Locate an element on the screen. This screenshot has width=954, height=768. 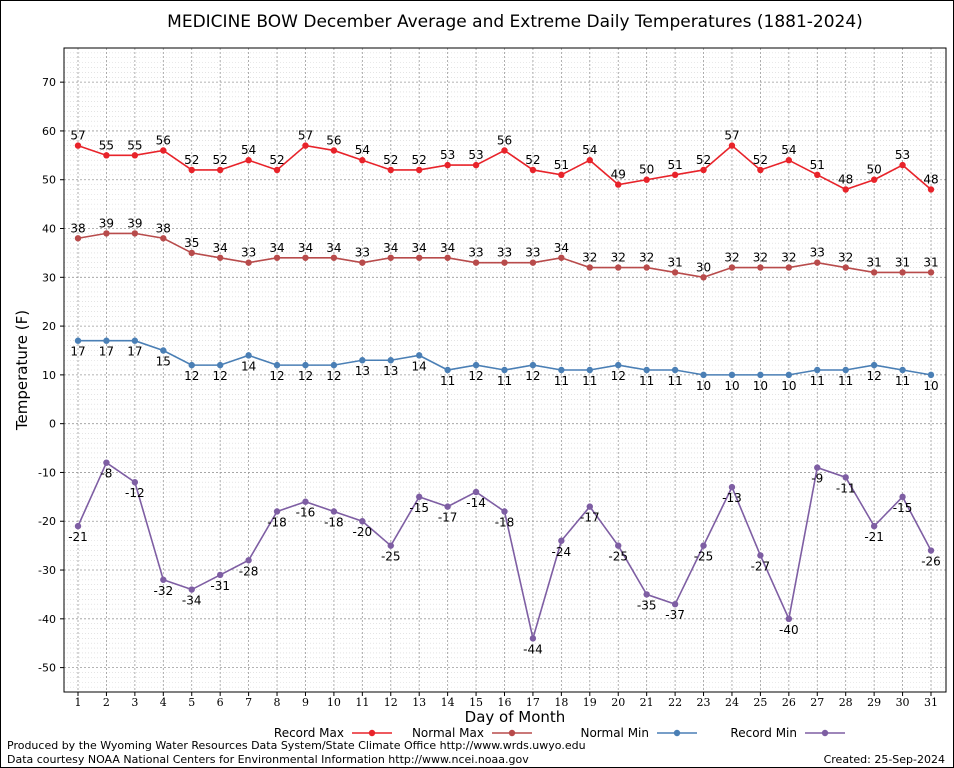
normal-max-data-label: 35 is located at coordinates (191, 243).